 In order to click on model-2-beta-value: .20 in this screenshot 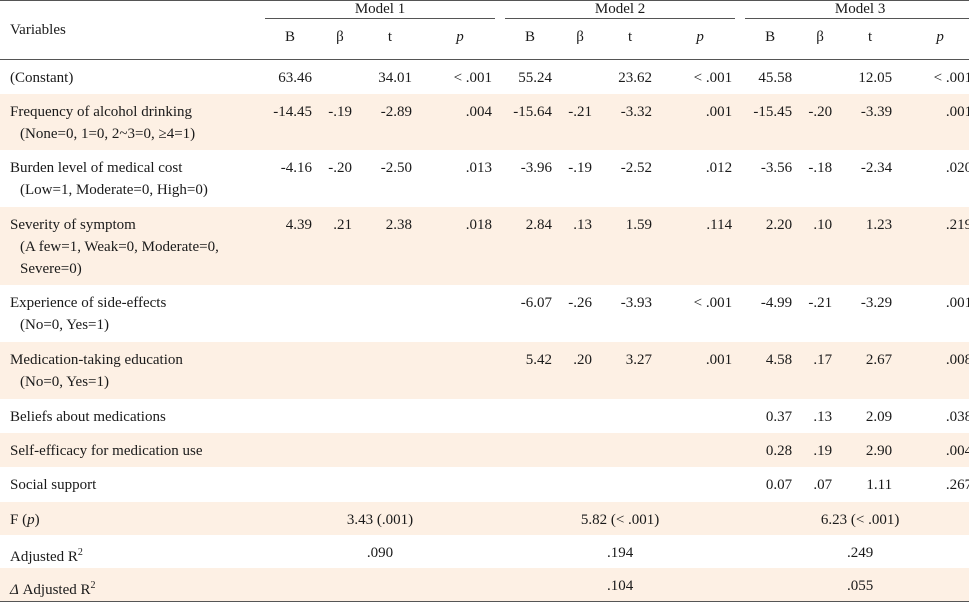, I will do `click(580, 370)`.